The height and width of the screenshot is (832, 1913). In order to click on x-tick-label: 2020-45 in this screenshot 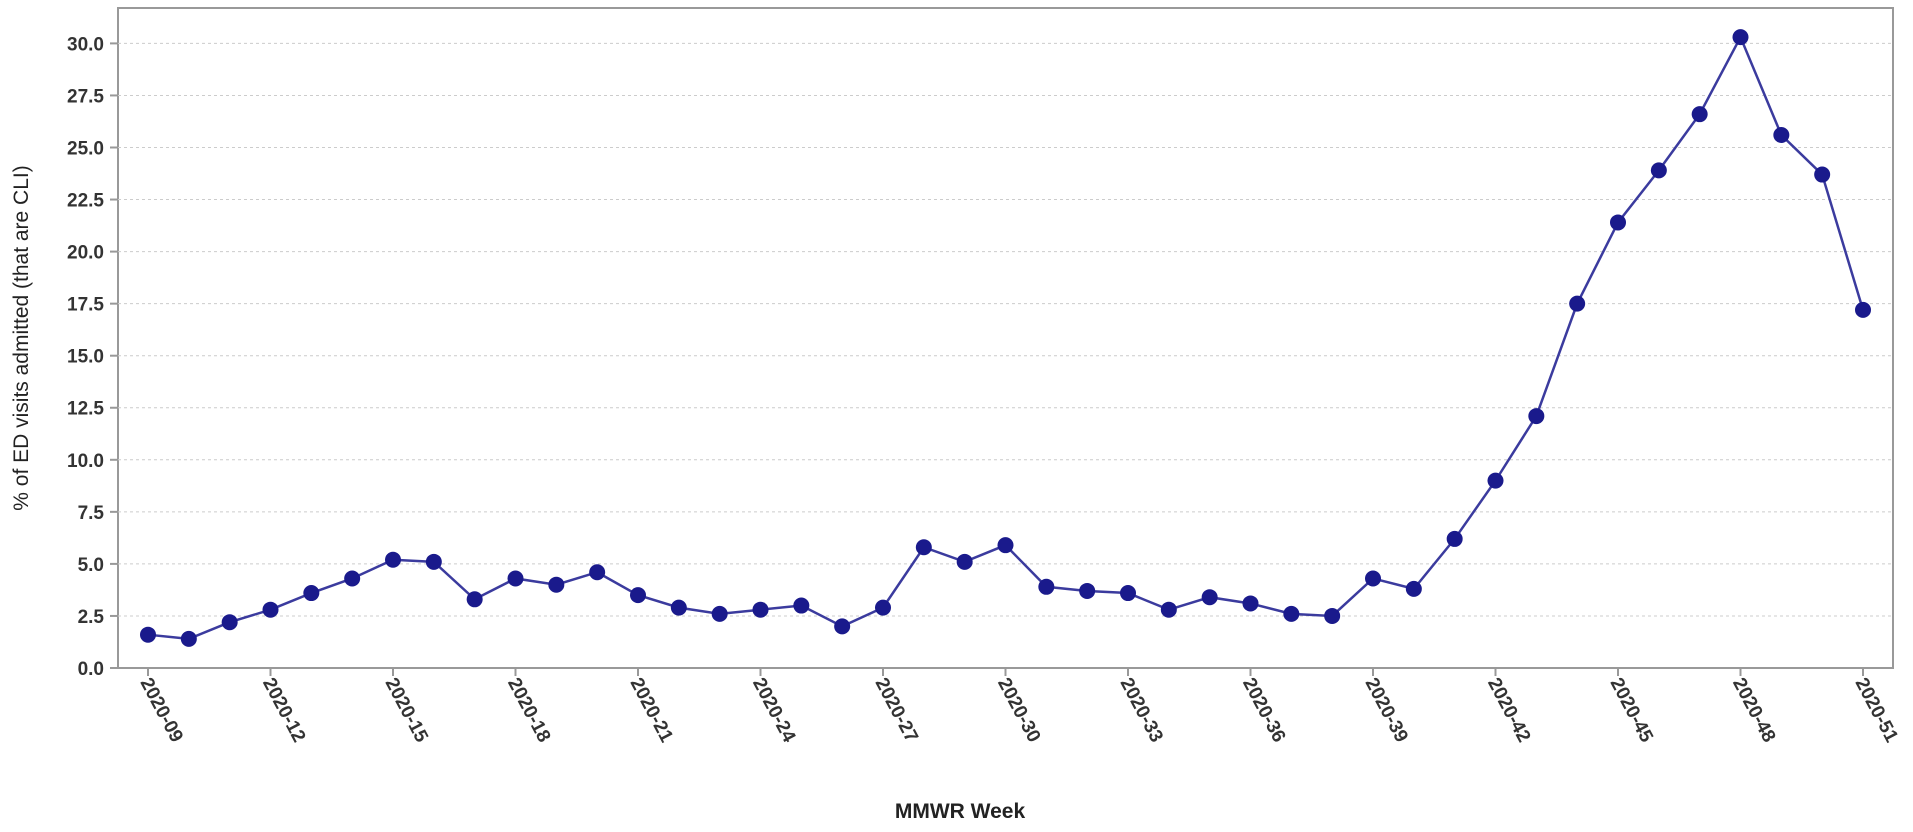, I will do `click(1631, 710)`.